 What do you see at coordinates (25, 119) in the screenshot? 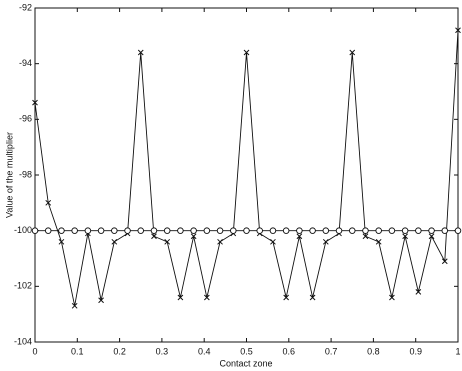
I see `y-tick-label: -96` at bounding box center [25, 119].